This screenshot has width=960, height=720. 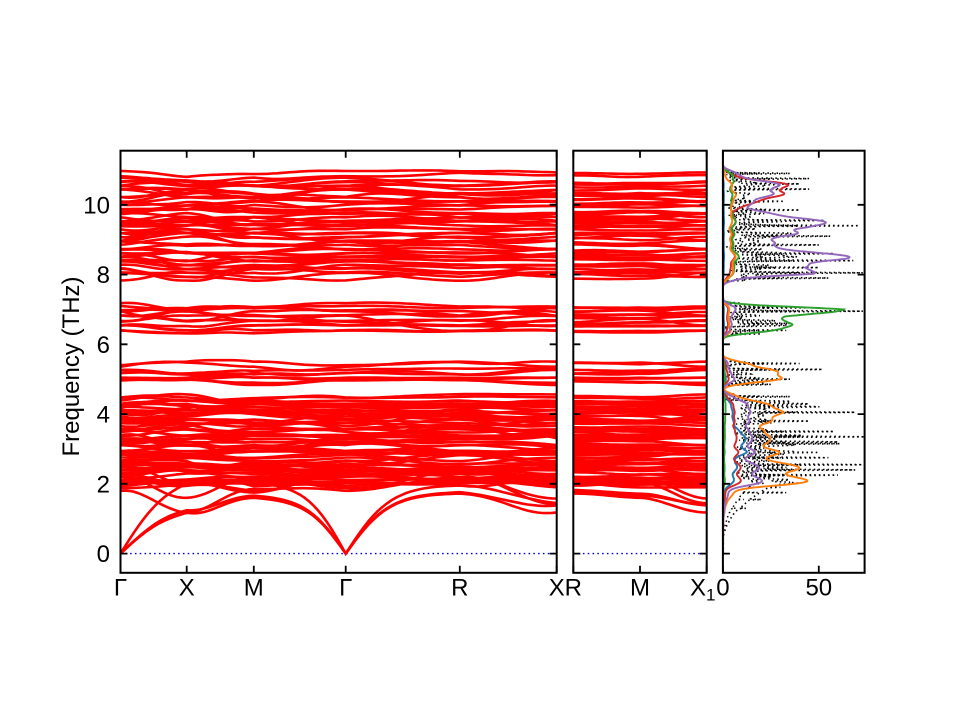 I want to click on svg-text: 4, so click(x=103, y=415).